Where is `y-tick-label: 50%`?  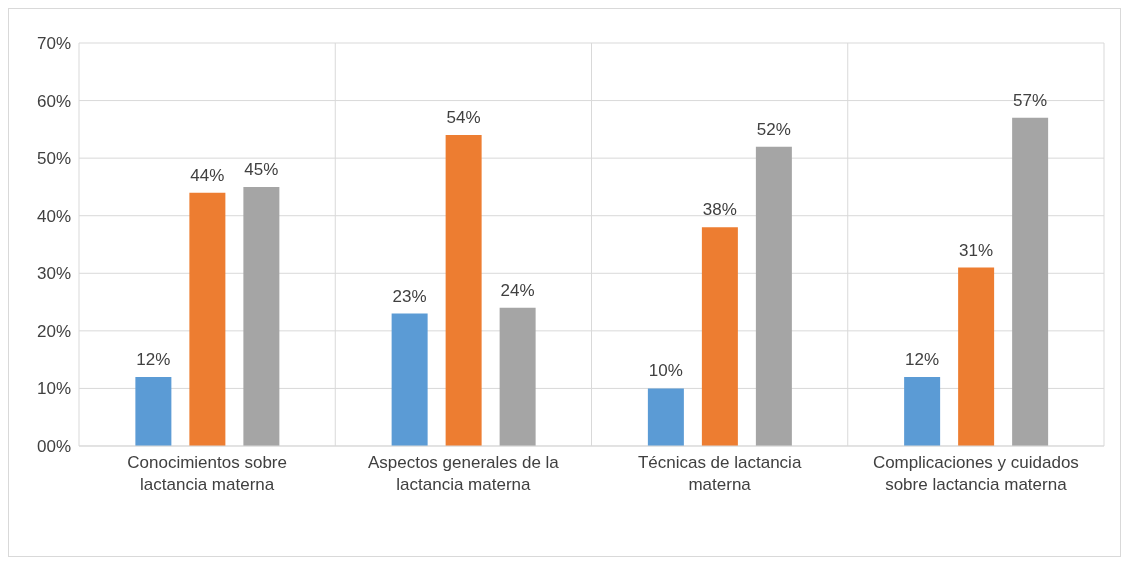
y-tick-label: 50% is located at coordinates (53, 159).